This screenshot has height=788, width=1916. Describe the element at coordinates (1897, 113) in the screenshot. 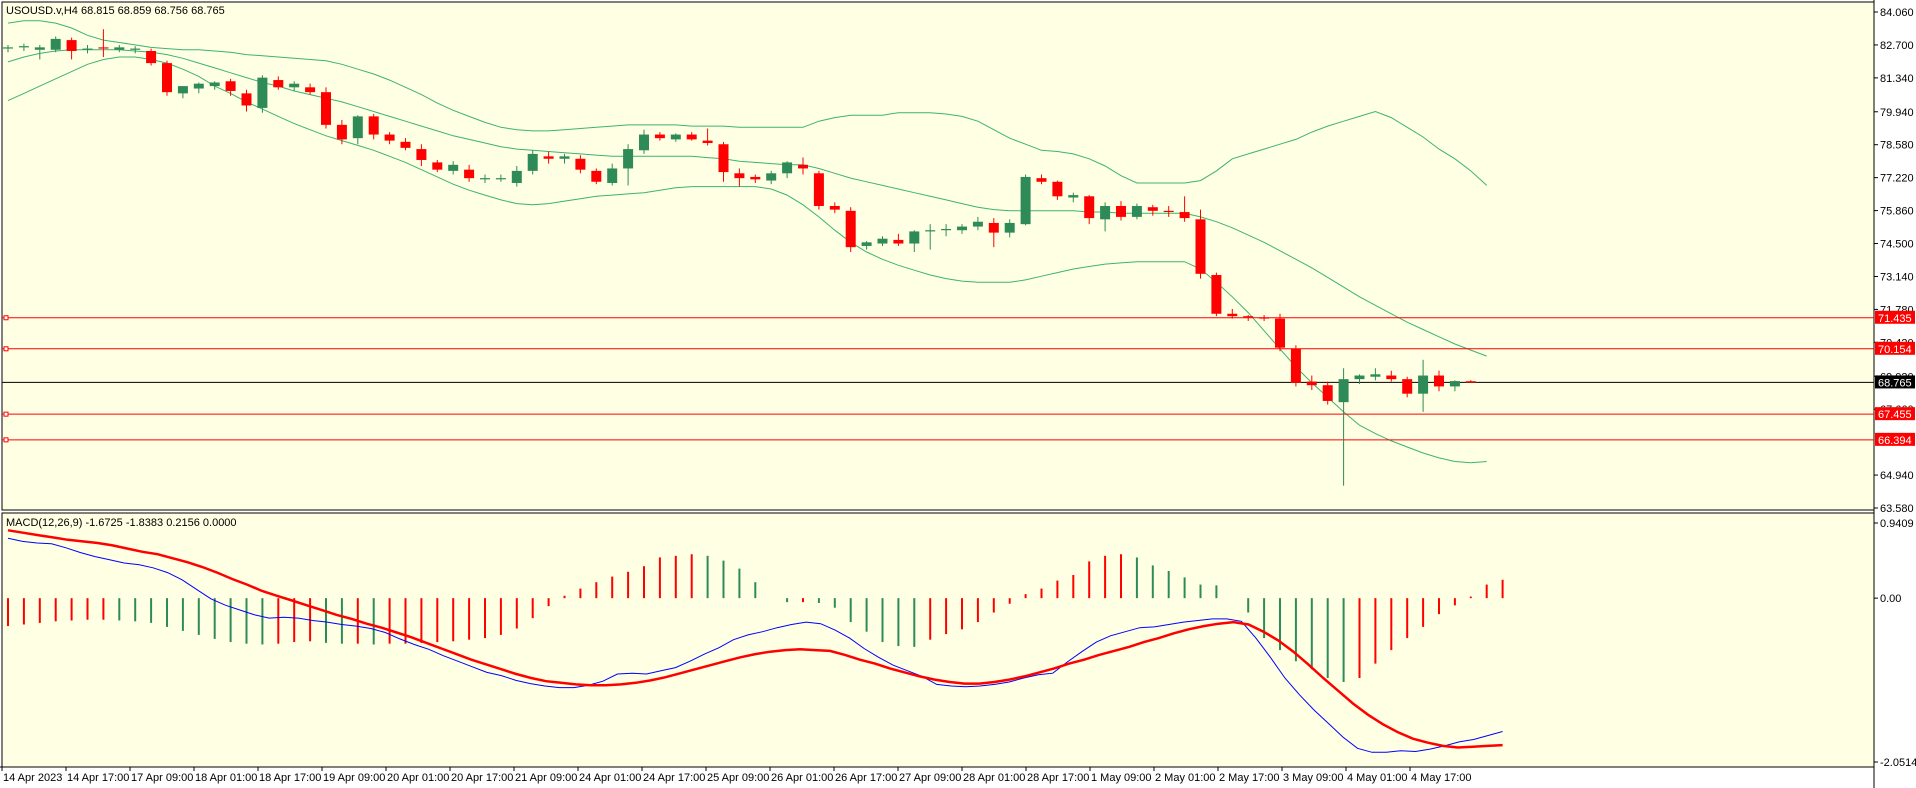

I see `price-axis-label: 79.940` at that location.